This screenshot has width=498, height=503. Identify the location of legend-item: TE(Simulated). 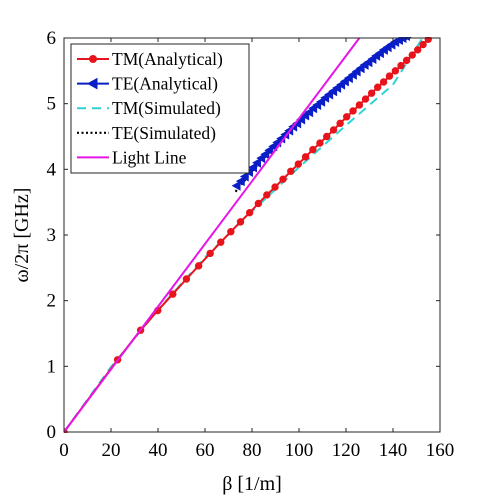
(146, 133).